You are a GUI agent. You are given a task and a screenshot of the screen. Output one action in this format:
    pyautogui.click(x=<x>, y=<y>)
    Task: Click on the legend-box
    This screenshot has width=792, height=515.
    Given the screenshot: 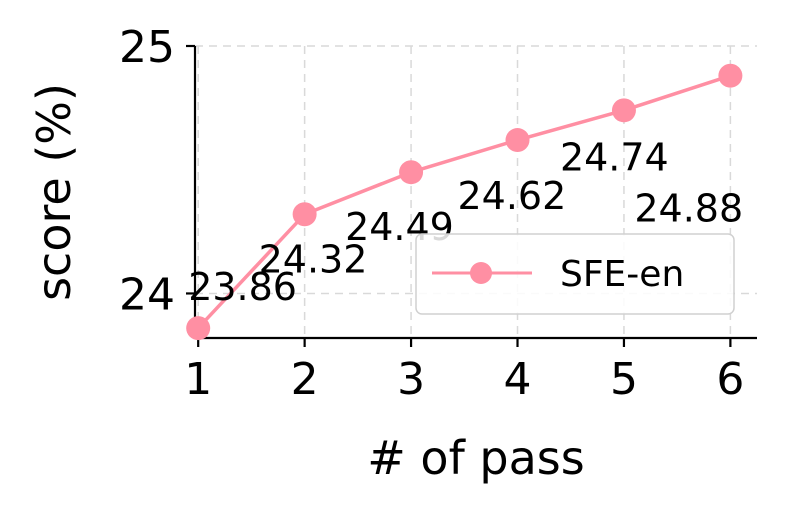 What is the action you would take?
    pyautogui.click(x=575, y=274)
    